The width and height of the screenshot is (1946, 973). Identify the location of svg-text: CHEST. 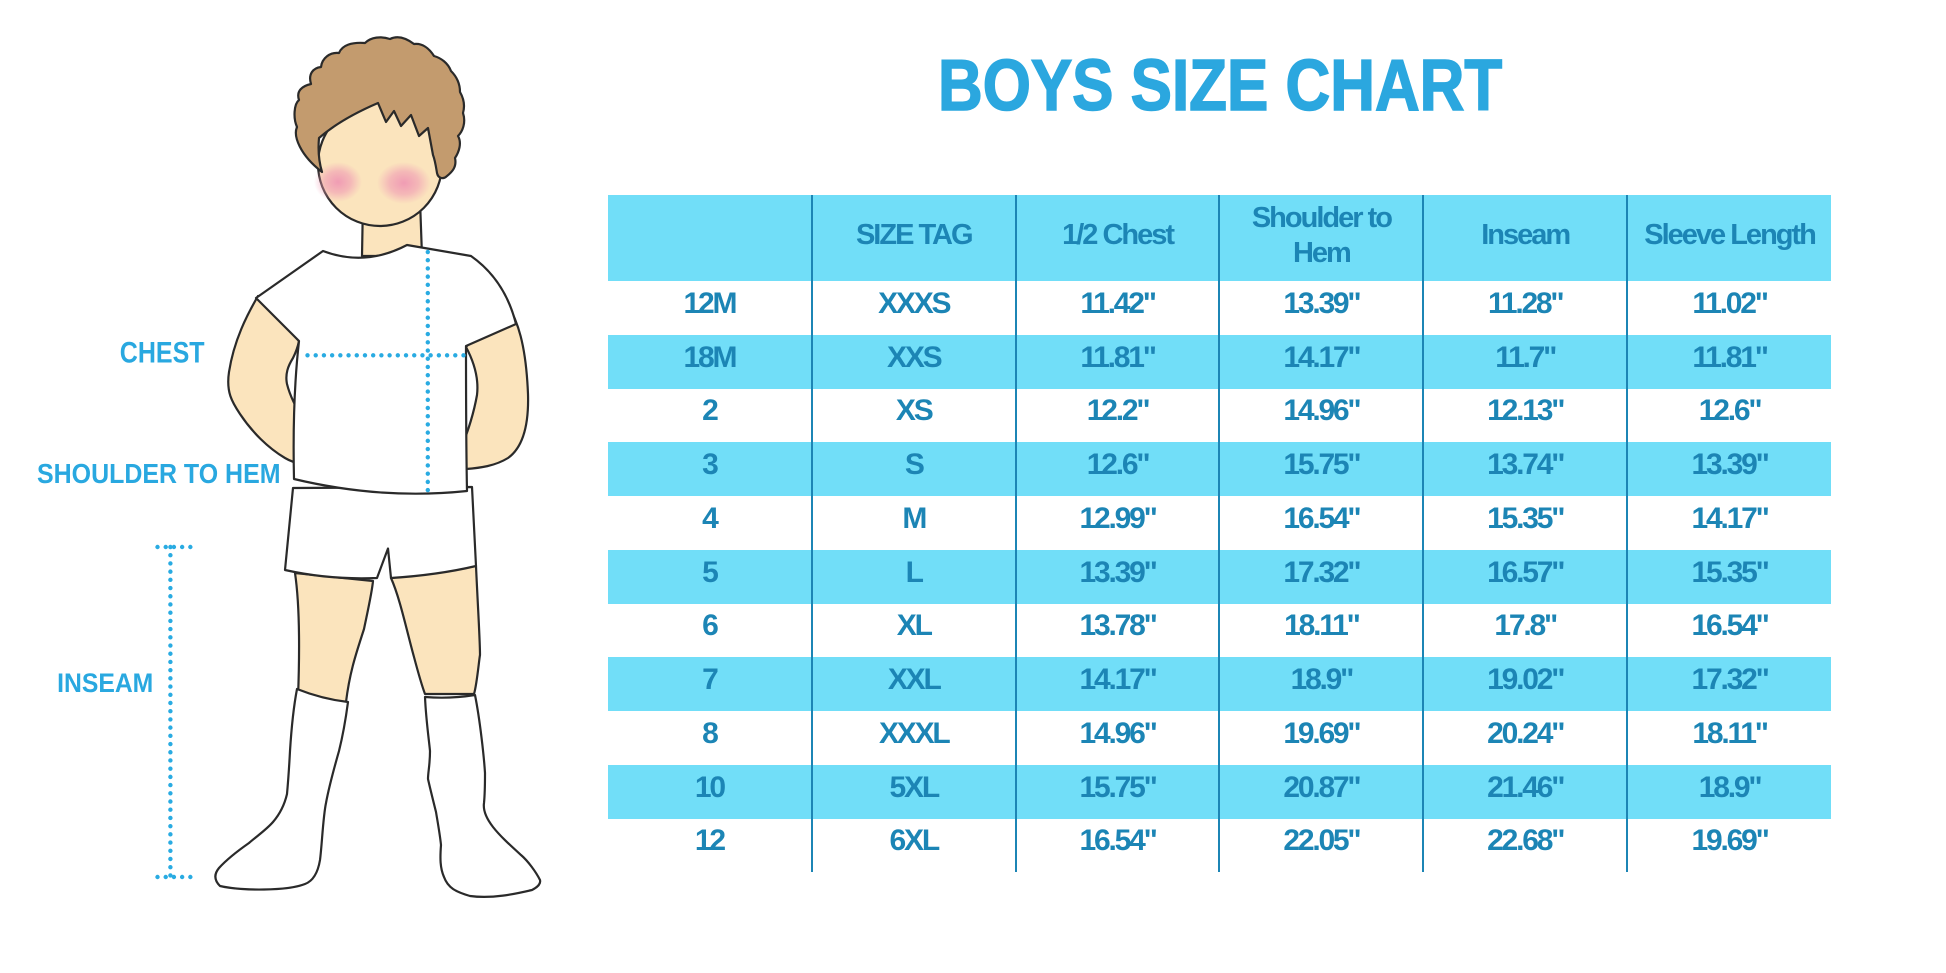
(162, 352).